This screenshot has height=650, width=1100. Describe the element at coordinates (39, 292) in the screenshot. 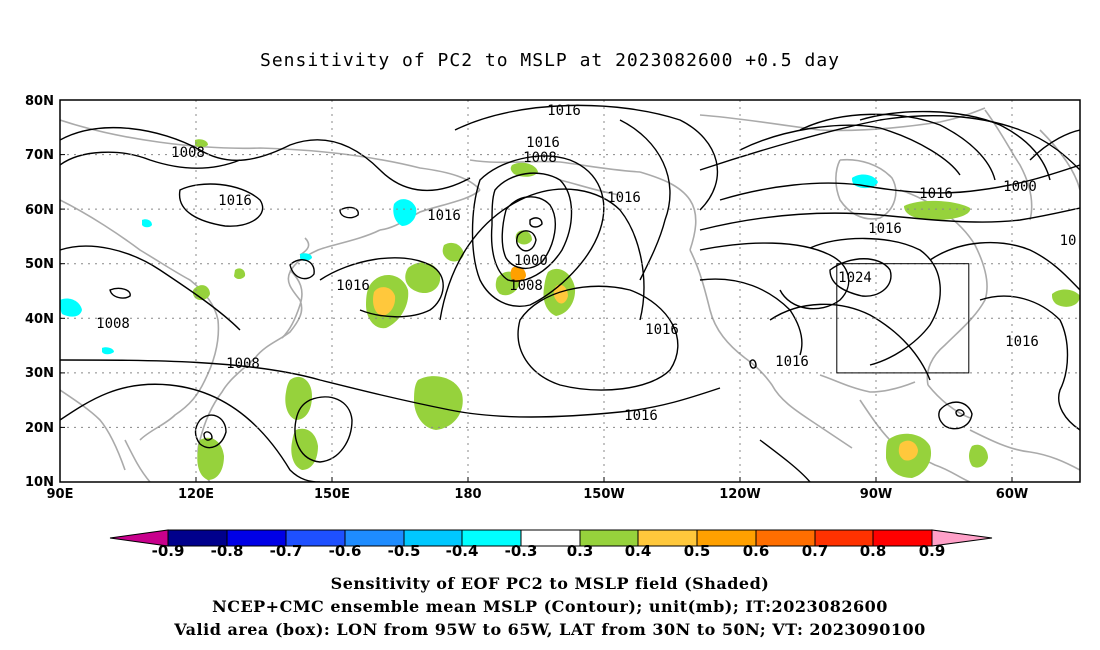

I see `lat-tick-labels: 80N 70N 60N 50N 40N 30N 20N 10N` at that location.